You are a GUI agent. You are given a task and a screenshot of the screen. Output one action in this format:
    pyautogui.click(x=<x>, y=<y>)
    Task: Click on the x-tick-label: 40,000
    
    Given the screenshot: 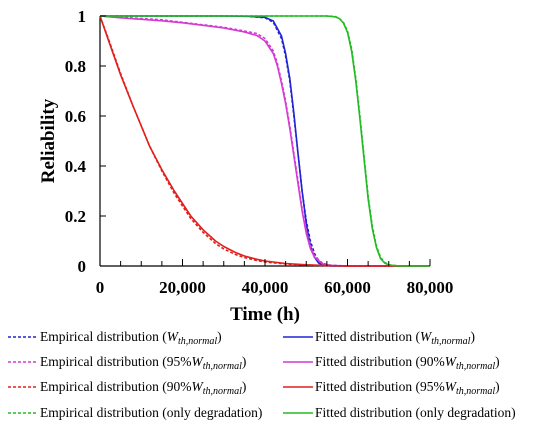 What is the action you would take?
    pyautogui.click(x=265, y=287)
    